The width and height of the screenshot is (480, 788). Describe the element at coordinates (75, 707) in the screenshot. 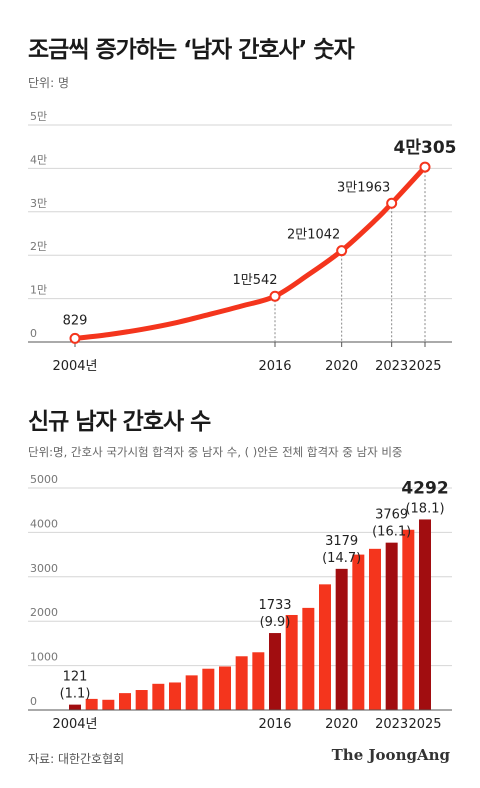

I see `bar-2004` at that location.